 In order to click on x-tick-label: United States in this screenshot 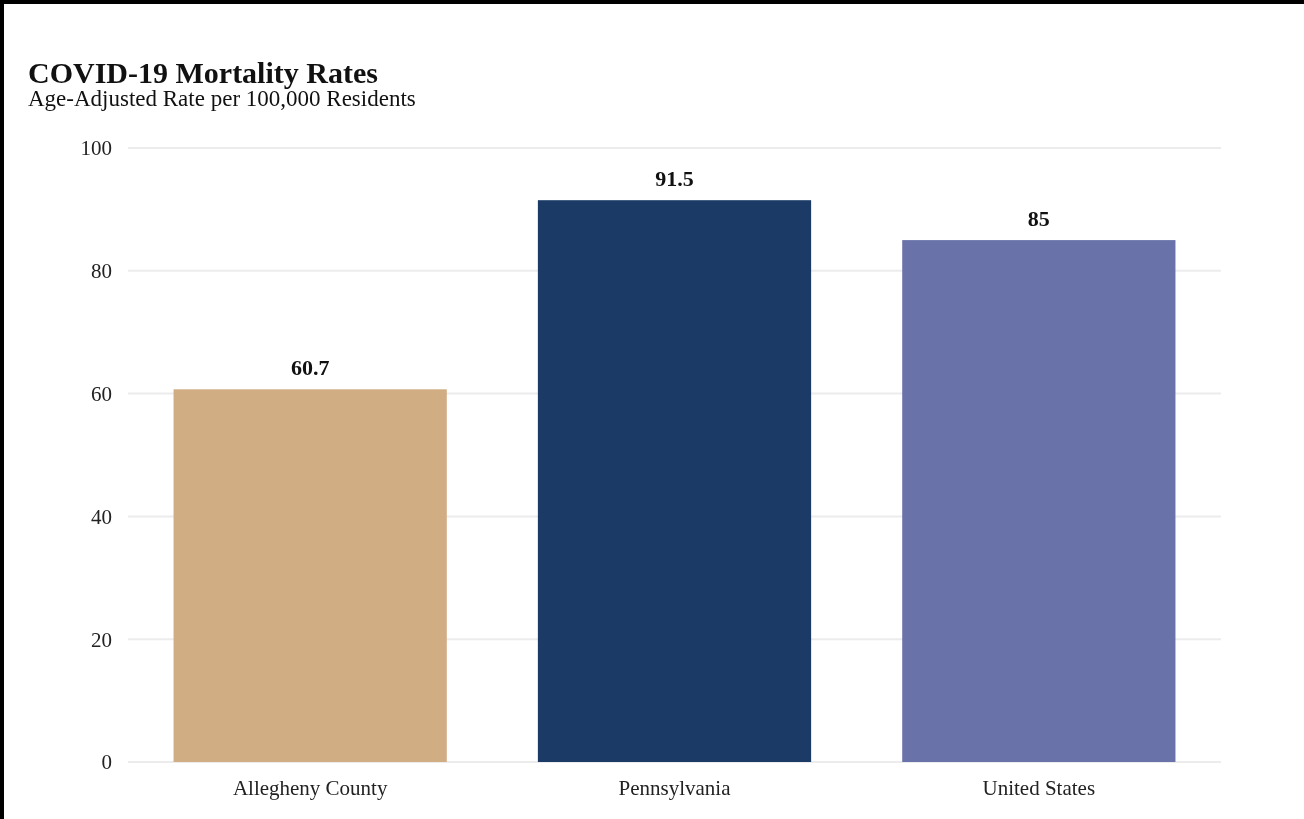, I will do `click(1039, 788)`.